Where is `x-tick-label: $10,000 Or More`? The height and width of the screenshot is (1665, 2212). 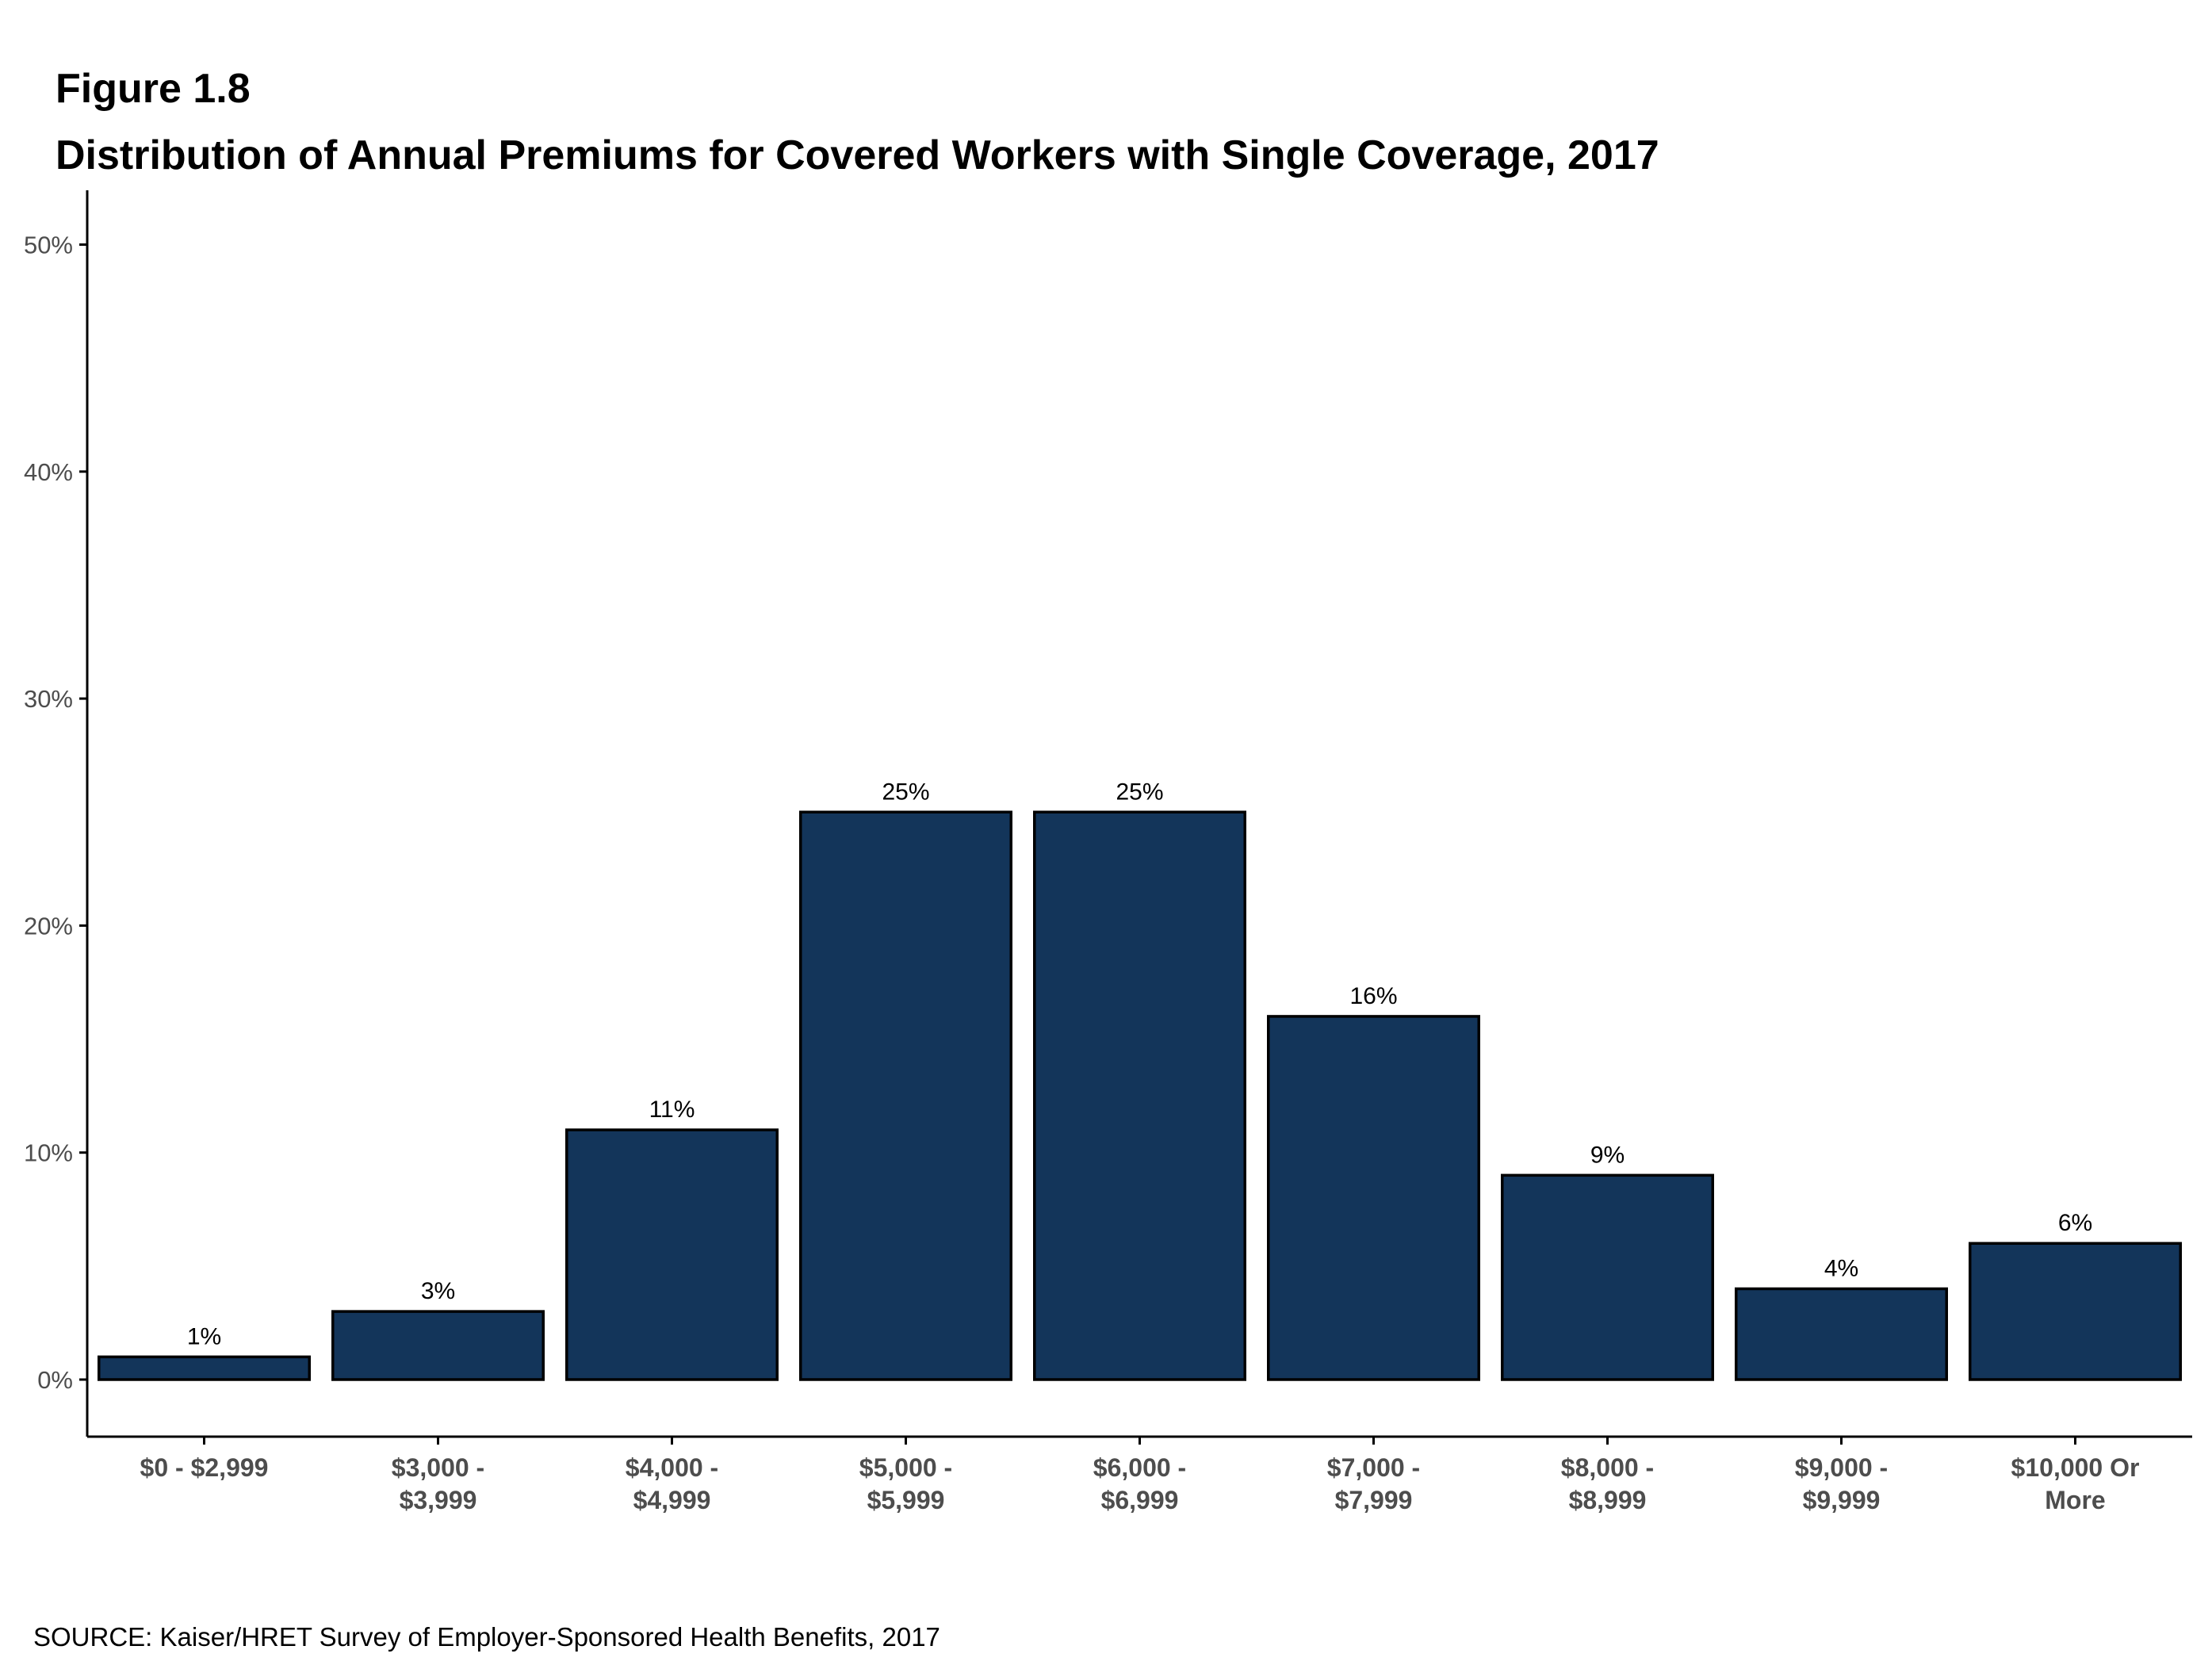
x-tick-label: $10,000 Or More is located at coordinates (2075, 1483).